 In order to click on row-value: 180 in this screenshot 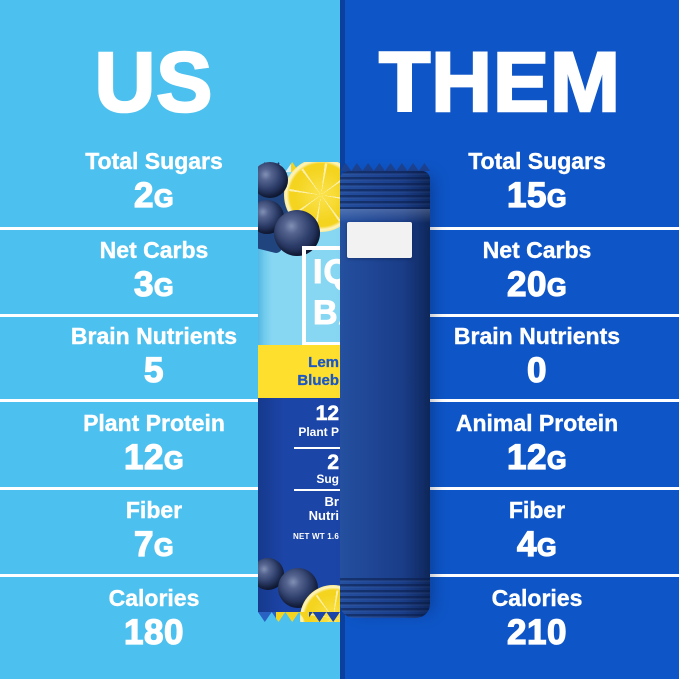, I will do `click(153, 634)`.